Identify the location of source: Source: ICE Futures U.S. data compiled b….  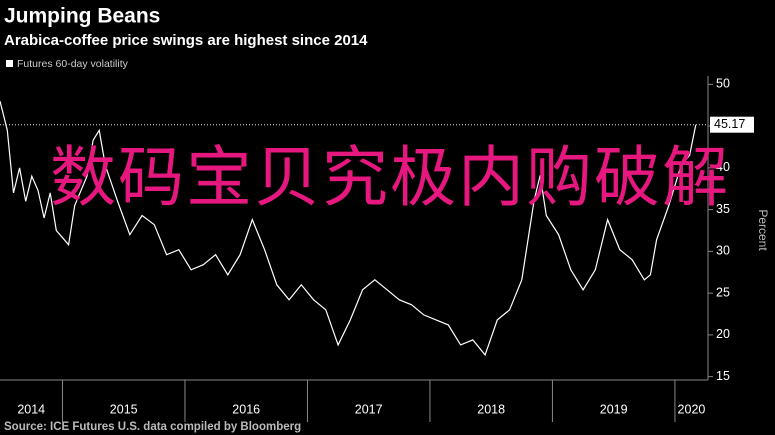
(152, 427).